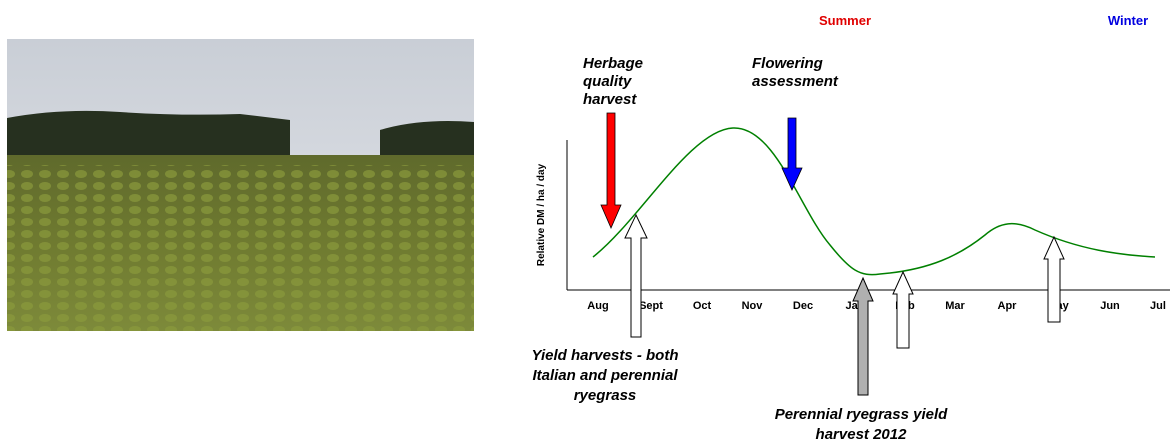  I want to click on annotation: harvest, so click(610, 99).